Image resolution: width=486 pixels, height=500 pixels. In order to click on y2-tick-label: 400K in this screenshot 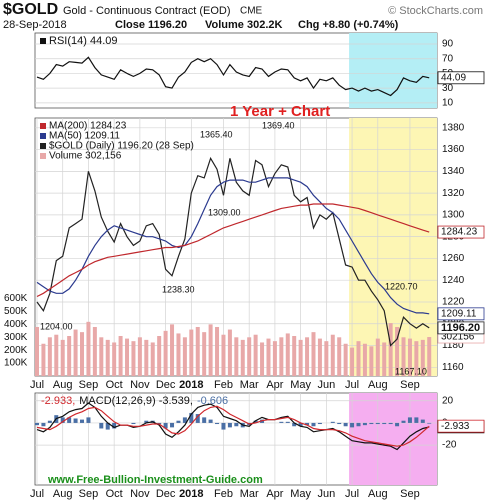, I will do `click(16, 324)`.